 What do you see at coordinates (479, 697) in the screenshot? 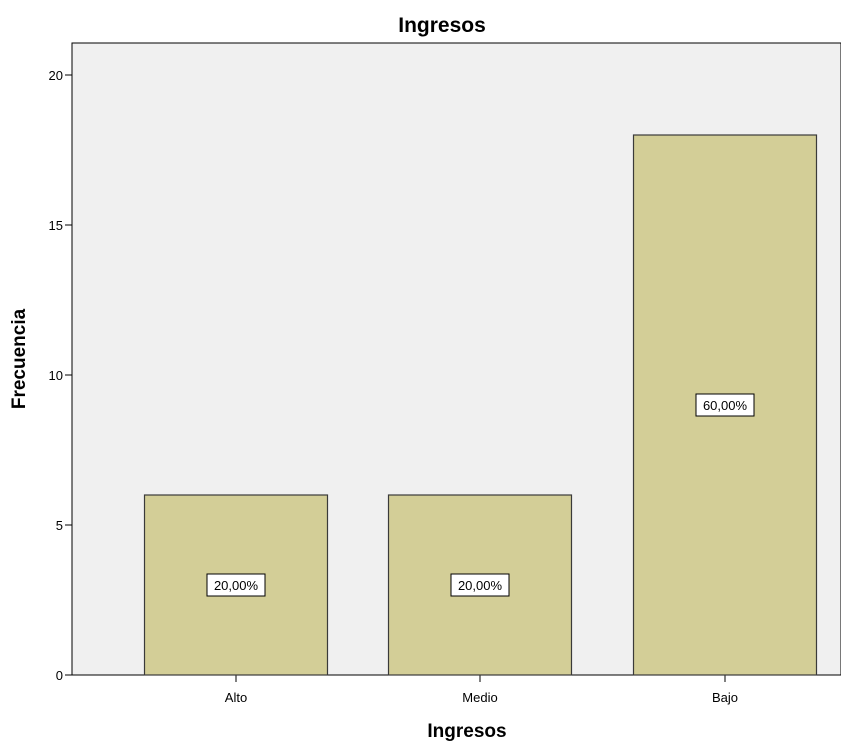
I see `x-tick-label: Medio` at bounding box center [479, 697].